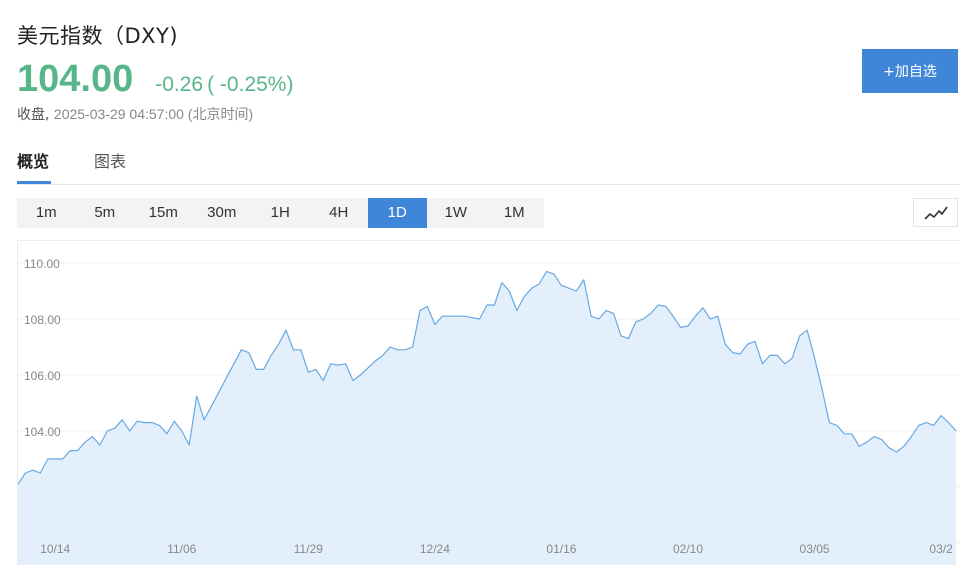  Describe the element at coordinates (179, 84) in the screenshot. I see `price-change: -0.26` at that location.